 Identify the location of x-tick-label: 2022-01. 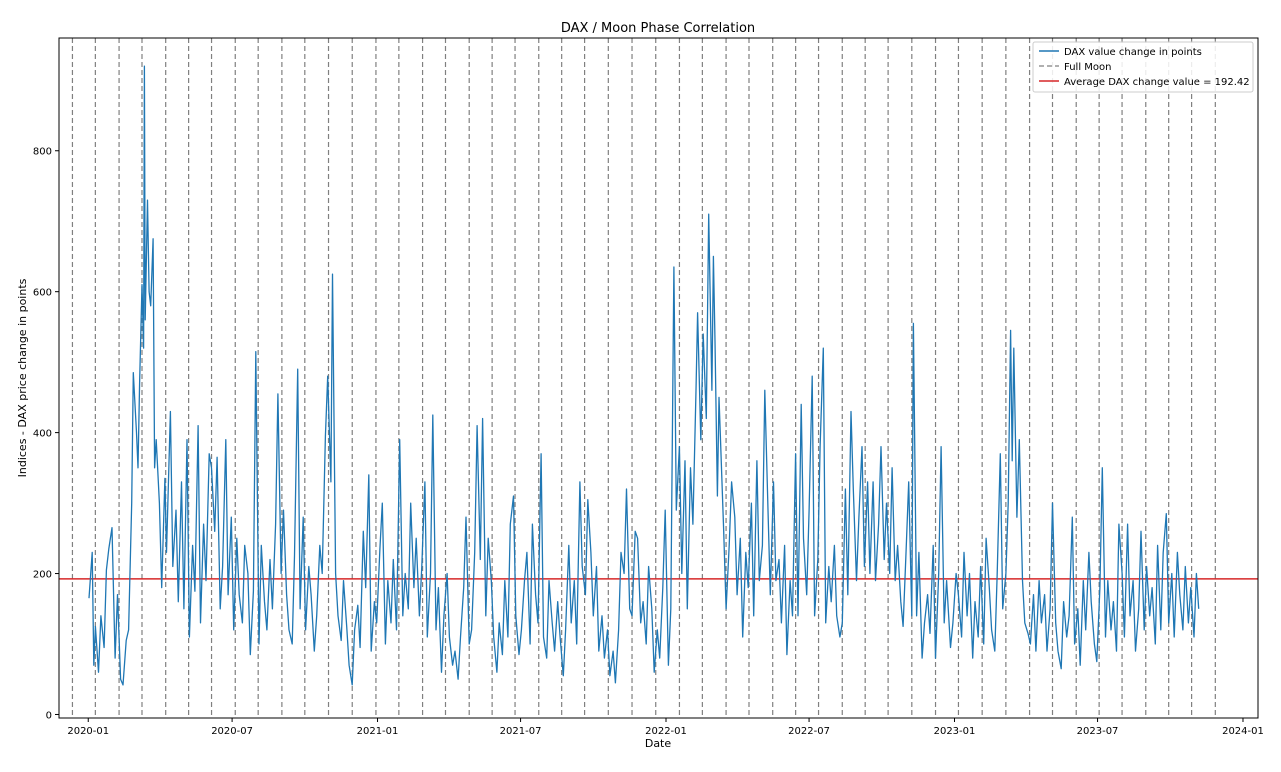
(666, 731).